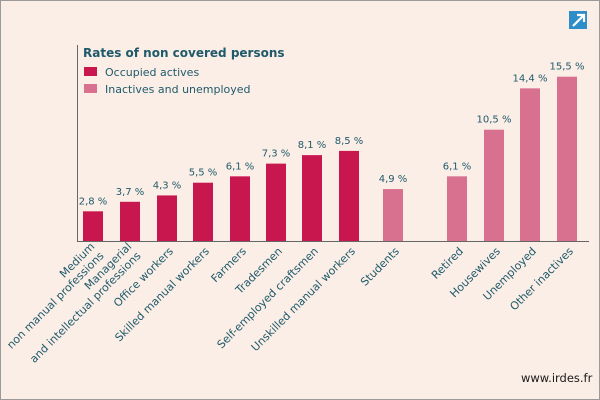 This screenshot has height=400, width=600. I want to click on bar-self-employed-craftsmen, so click(312, 198).